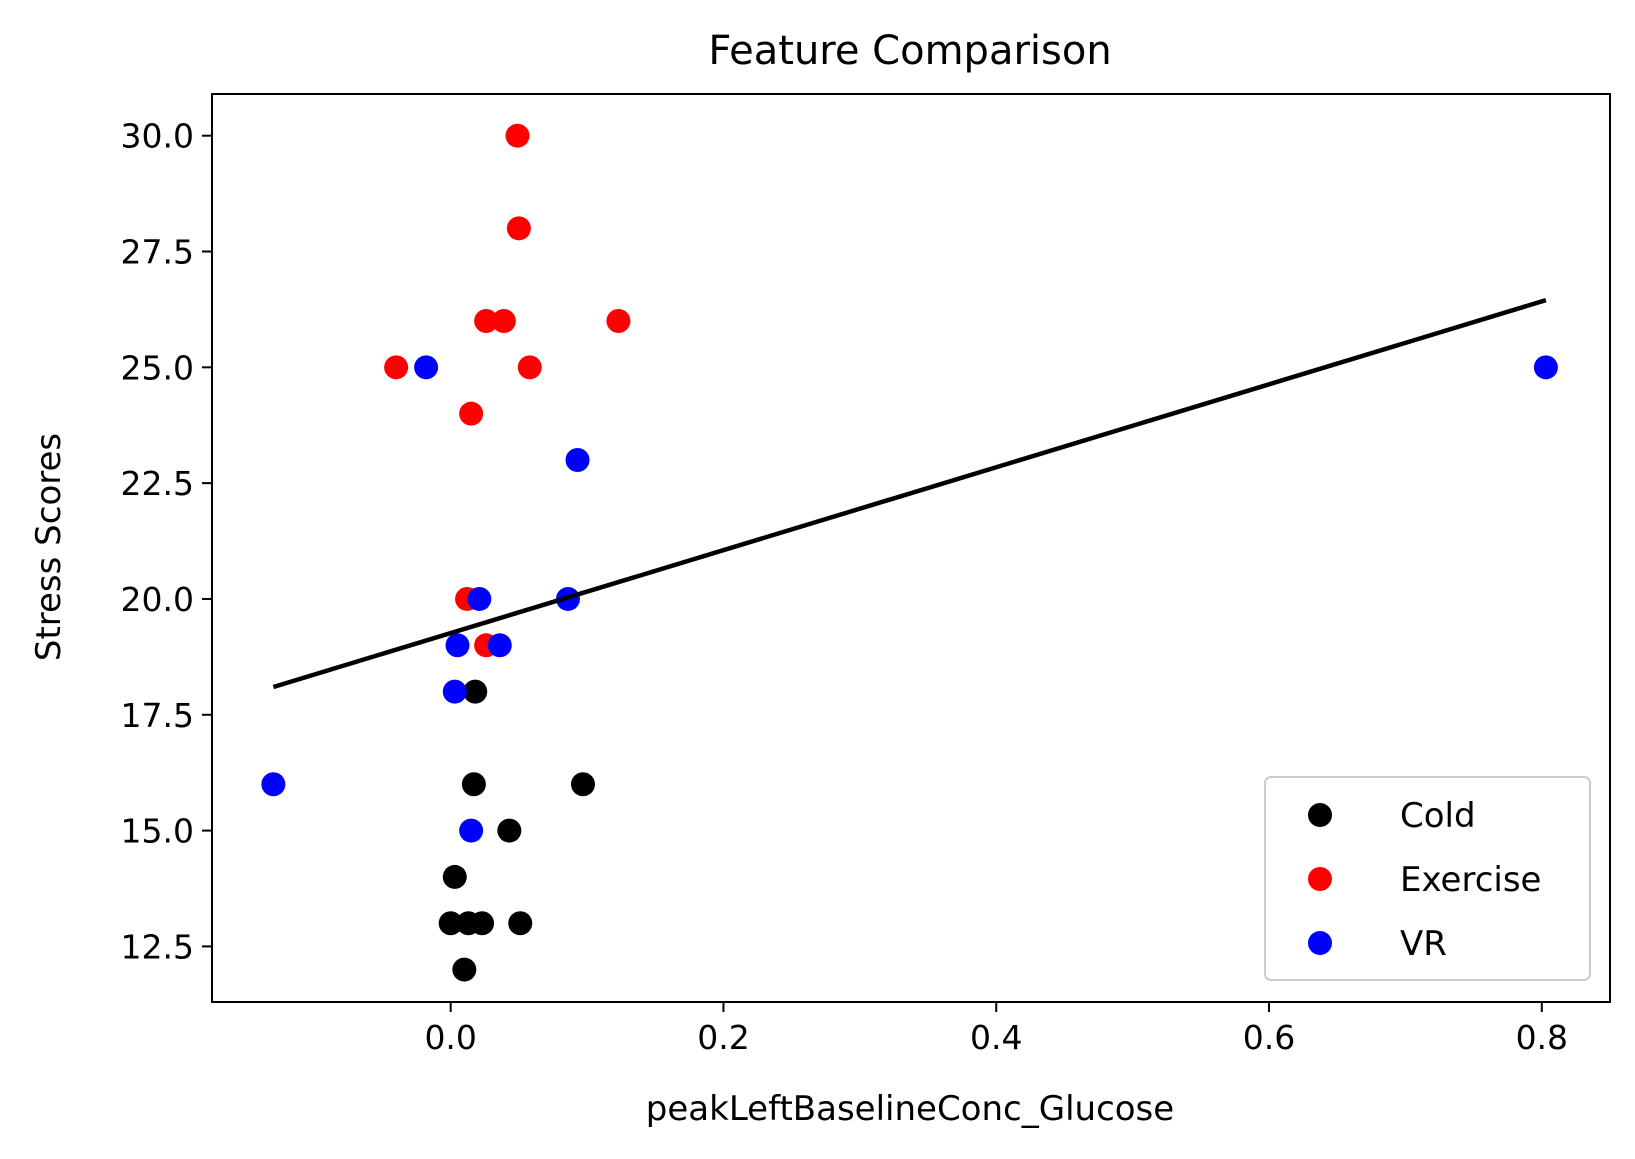 This screenshot has height=1159, width=1635. What do you see at coordinates (166, 541) in the screenshot?
I see `y-axis: 12.5 15.0 17.5 20.0 22.5 25.0 27.5 30.0` at bounding box center [166, 541].